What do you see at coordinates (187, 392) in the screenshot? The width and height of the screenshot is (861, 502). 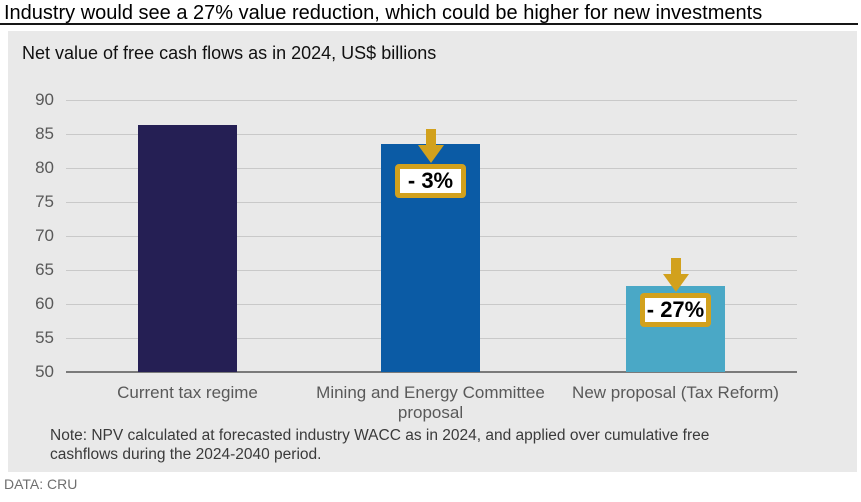 I see `x-axis-category-label: Current tax regime` at bounding box center [187, 392].